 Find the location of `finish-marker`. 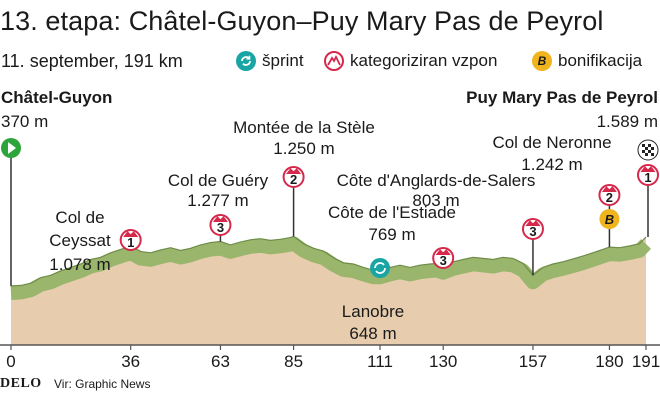

finish-marker is located at coordinates (648, 150).